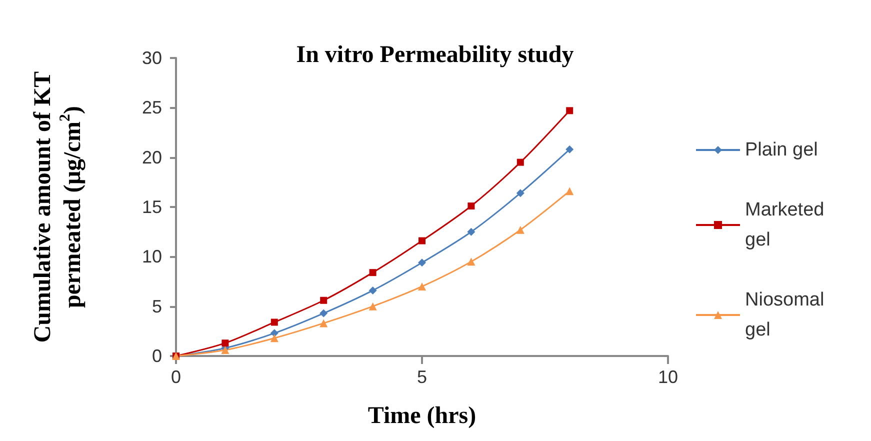 This screenshot has width=871, height=441. I want to click on y-tick-label: 20, so click(152, 157).